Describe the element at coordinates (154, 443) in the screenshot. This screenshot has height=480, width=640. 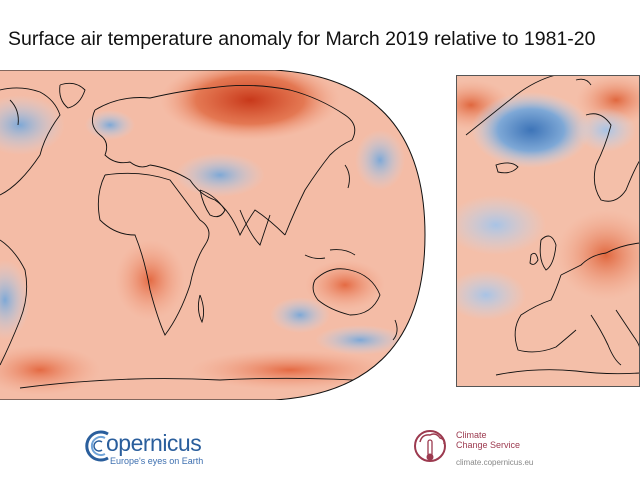
I see `copernicus-wordmark: opernicus` at that location.